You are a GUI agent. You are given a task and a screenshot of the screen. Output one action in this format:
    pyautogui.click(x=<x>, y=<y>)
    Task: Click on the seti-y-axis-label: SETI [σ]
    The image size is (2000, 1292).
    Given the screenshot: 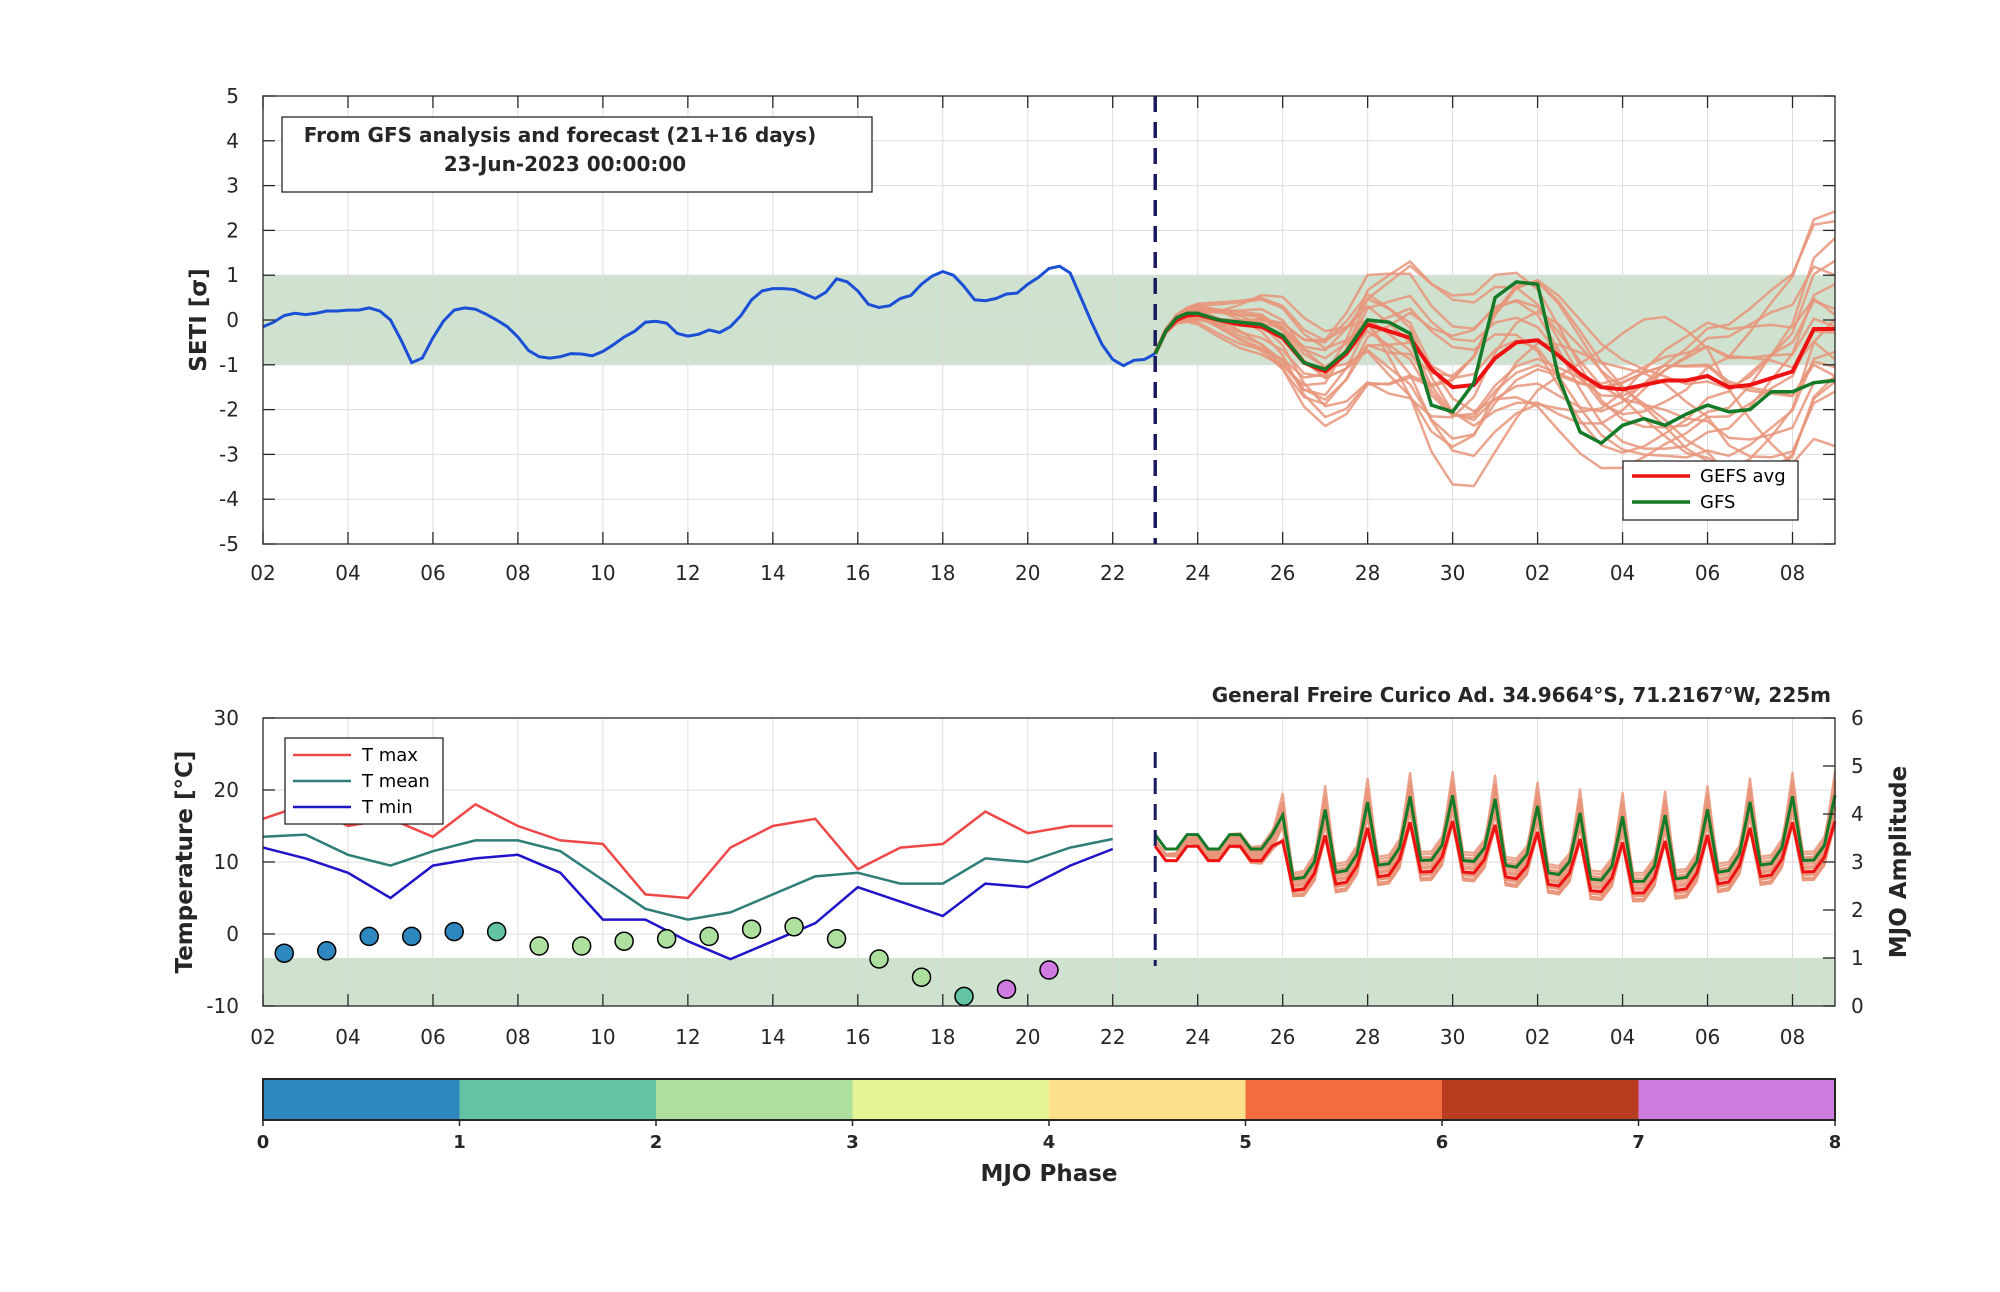 What is the action you would take?
    pyautogui.click(x=199, y=319)
    